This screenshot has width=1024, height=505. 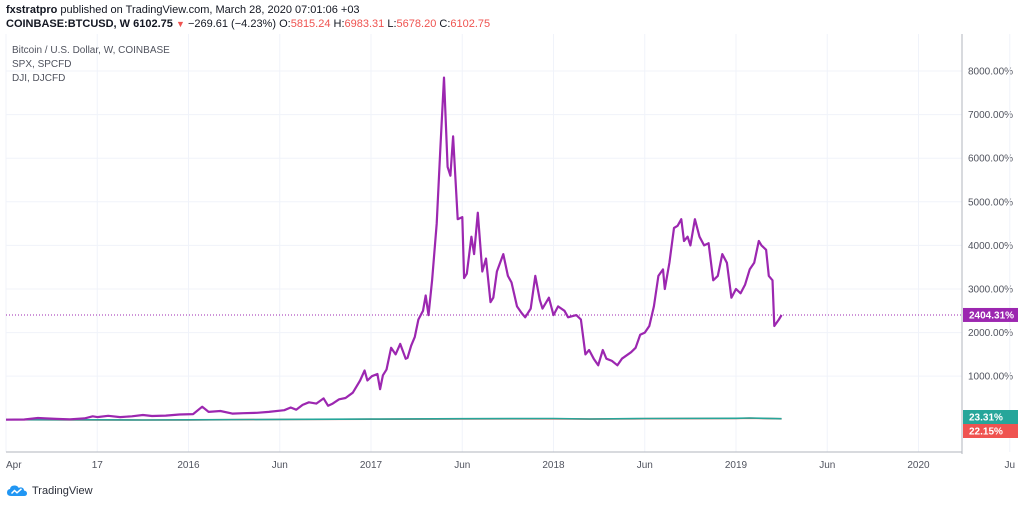 What do you see at coordinates (232, 24) in the screenshot?
I see `price-change: −269.61 (−4.23%)` at bounding box center [232, 24].